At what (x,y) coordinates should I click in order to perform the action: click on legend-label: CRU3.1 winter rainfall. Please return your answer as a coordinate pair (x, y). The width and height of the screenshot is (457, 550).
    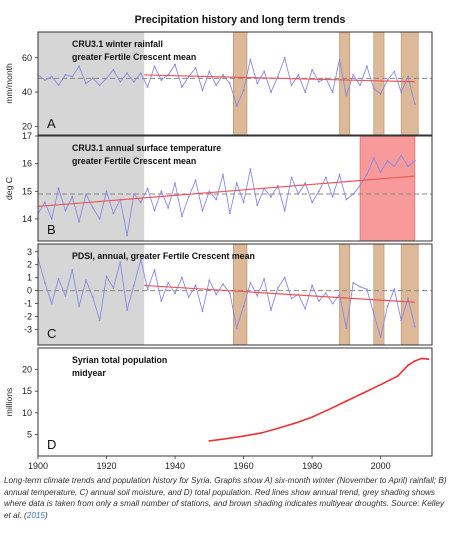
    Looking at the image, I should click on (117, 44).